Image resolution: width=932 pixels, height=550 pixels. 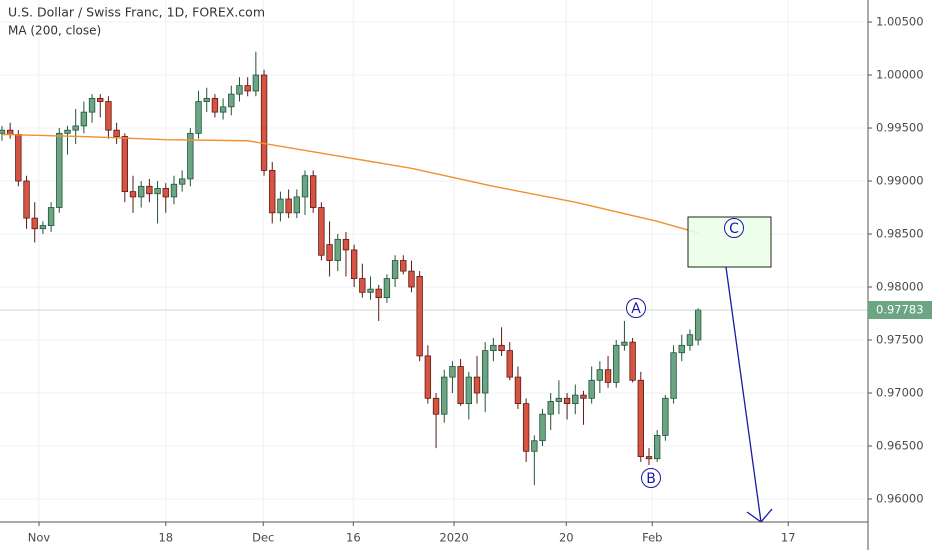 I want to click on last-price-tag, so click(x=900, y=310).